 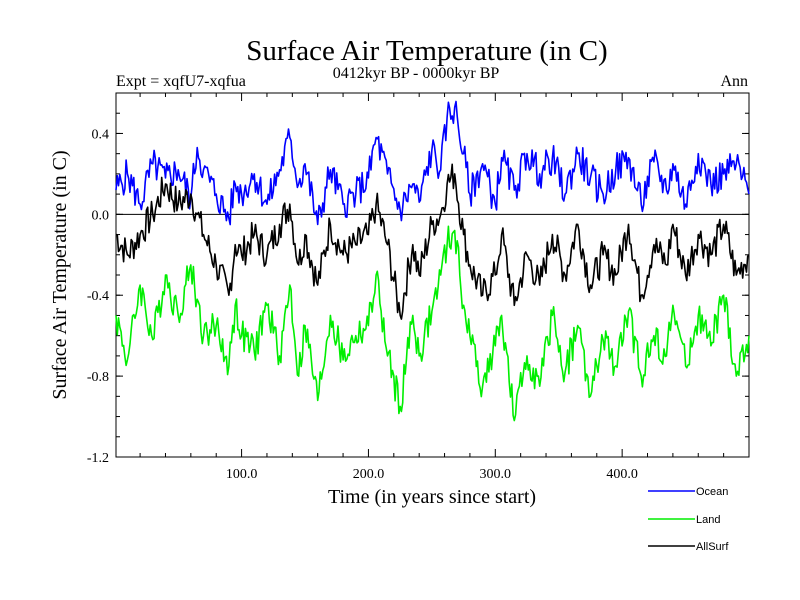 What do you see at coordinates (622, 474) in the screenshot?
I see `x-tick-label: 400.0` at bounding box center [622, 474].